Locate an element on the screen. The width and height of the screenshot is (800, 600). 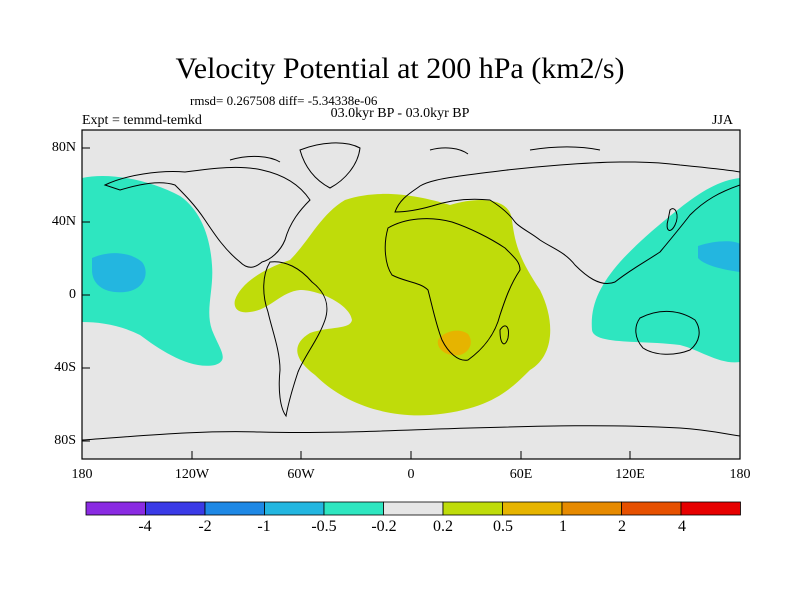
colorbar-label: 0.2 is located at coordinates (443, 526).